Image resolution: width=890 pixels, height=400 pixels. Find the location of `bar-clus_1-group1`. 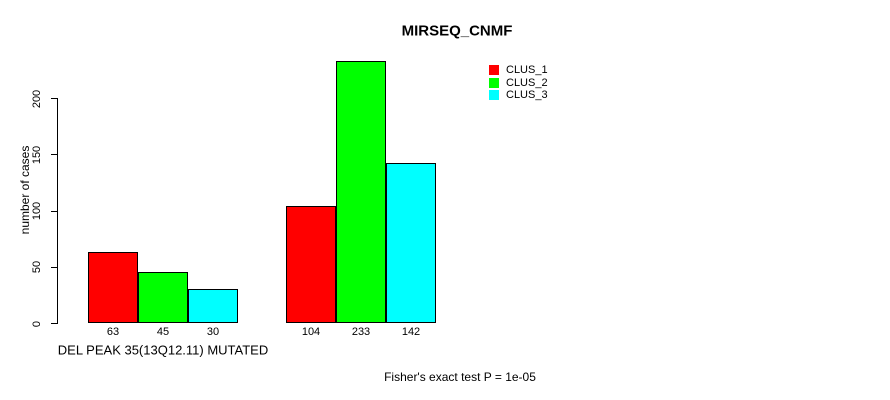

bar-clus_1-group1 is located at coordinates (113, 287).